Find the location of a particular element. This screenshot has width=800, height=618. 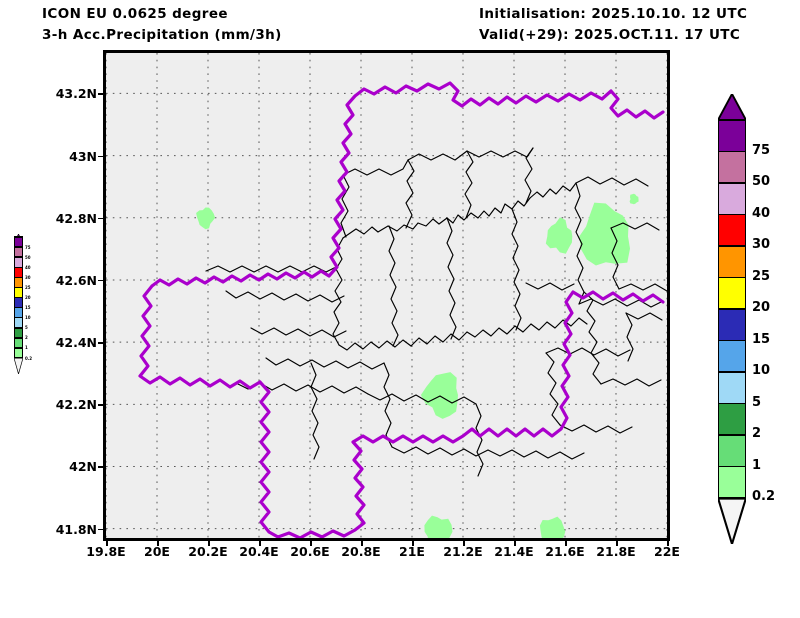

x-axis-tick-label: 22E is located at coordinates (667, 551).